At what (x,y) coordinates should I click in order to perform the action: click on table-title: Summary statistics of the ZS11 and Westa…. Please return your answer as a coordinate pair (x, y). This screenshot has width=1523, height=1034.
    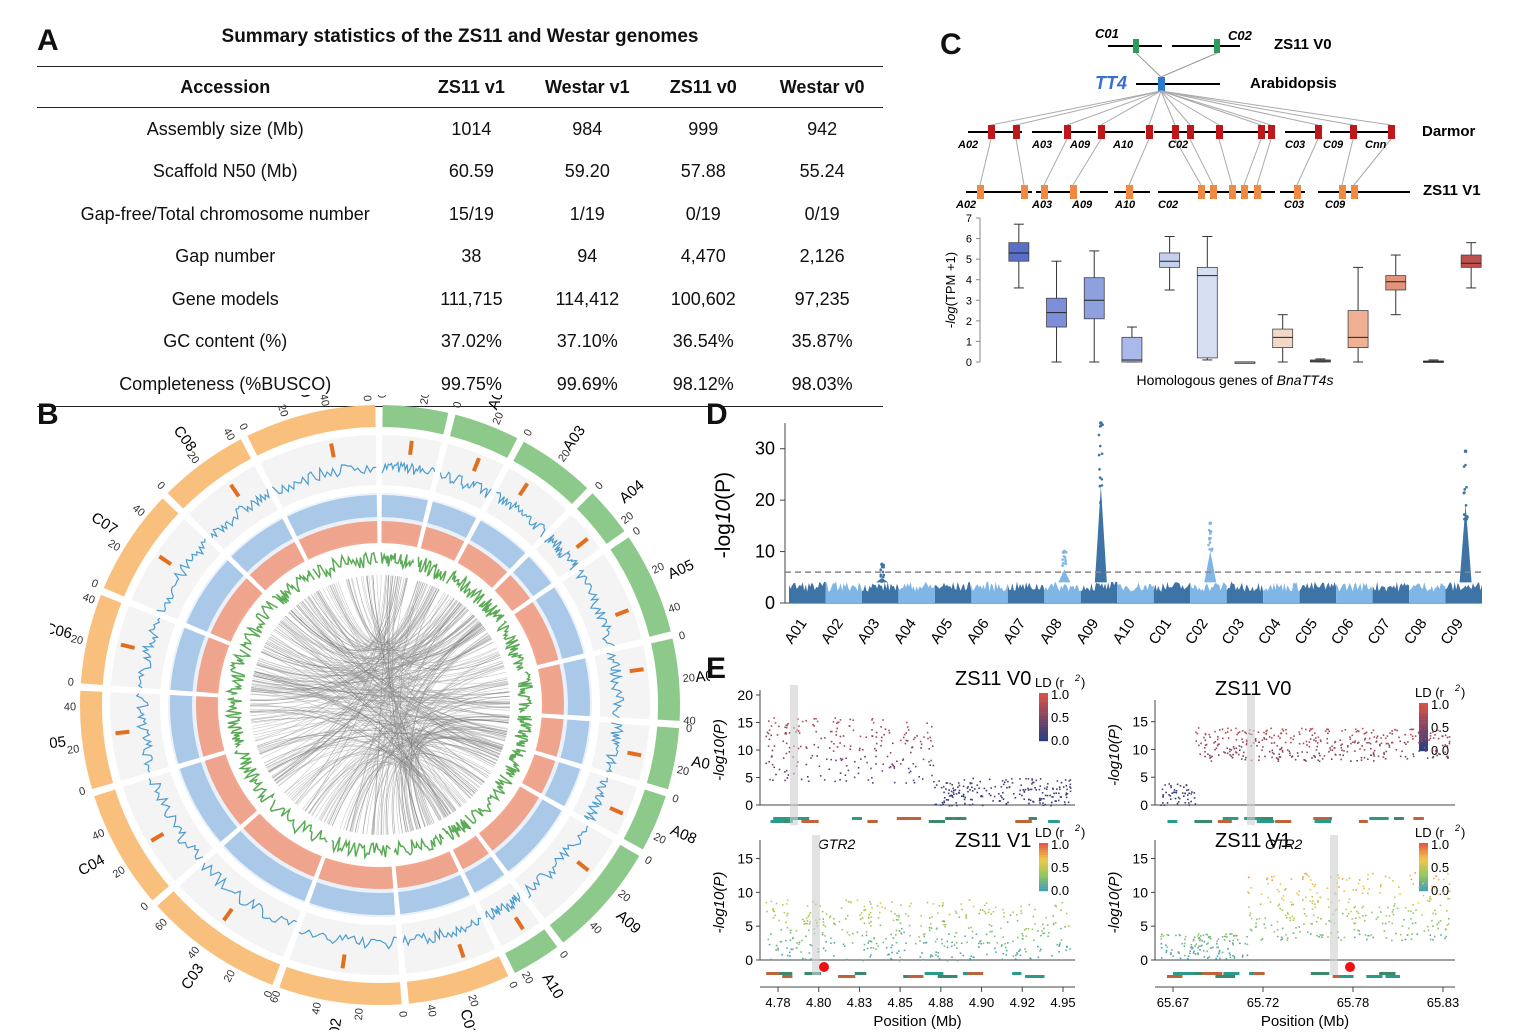
    Looking at the image, I should click on (460, 36).